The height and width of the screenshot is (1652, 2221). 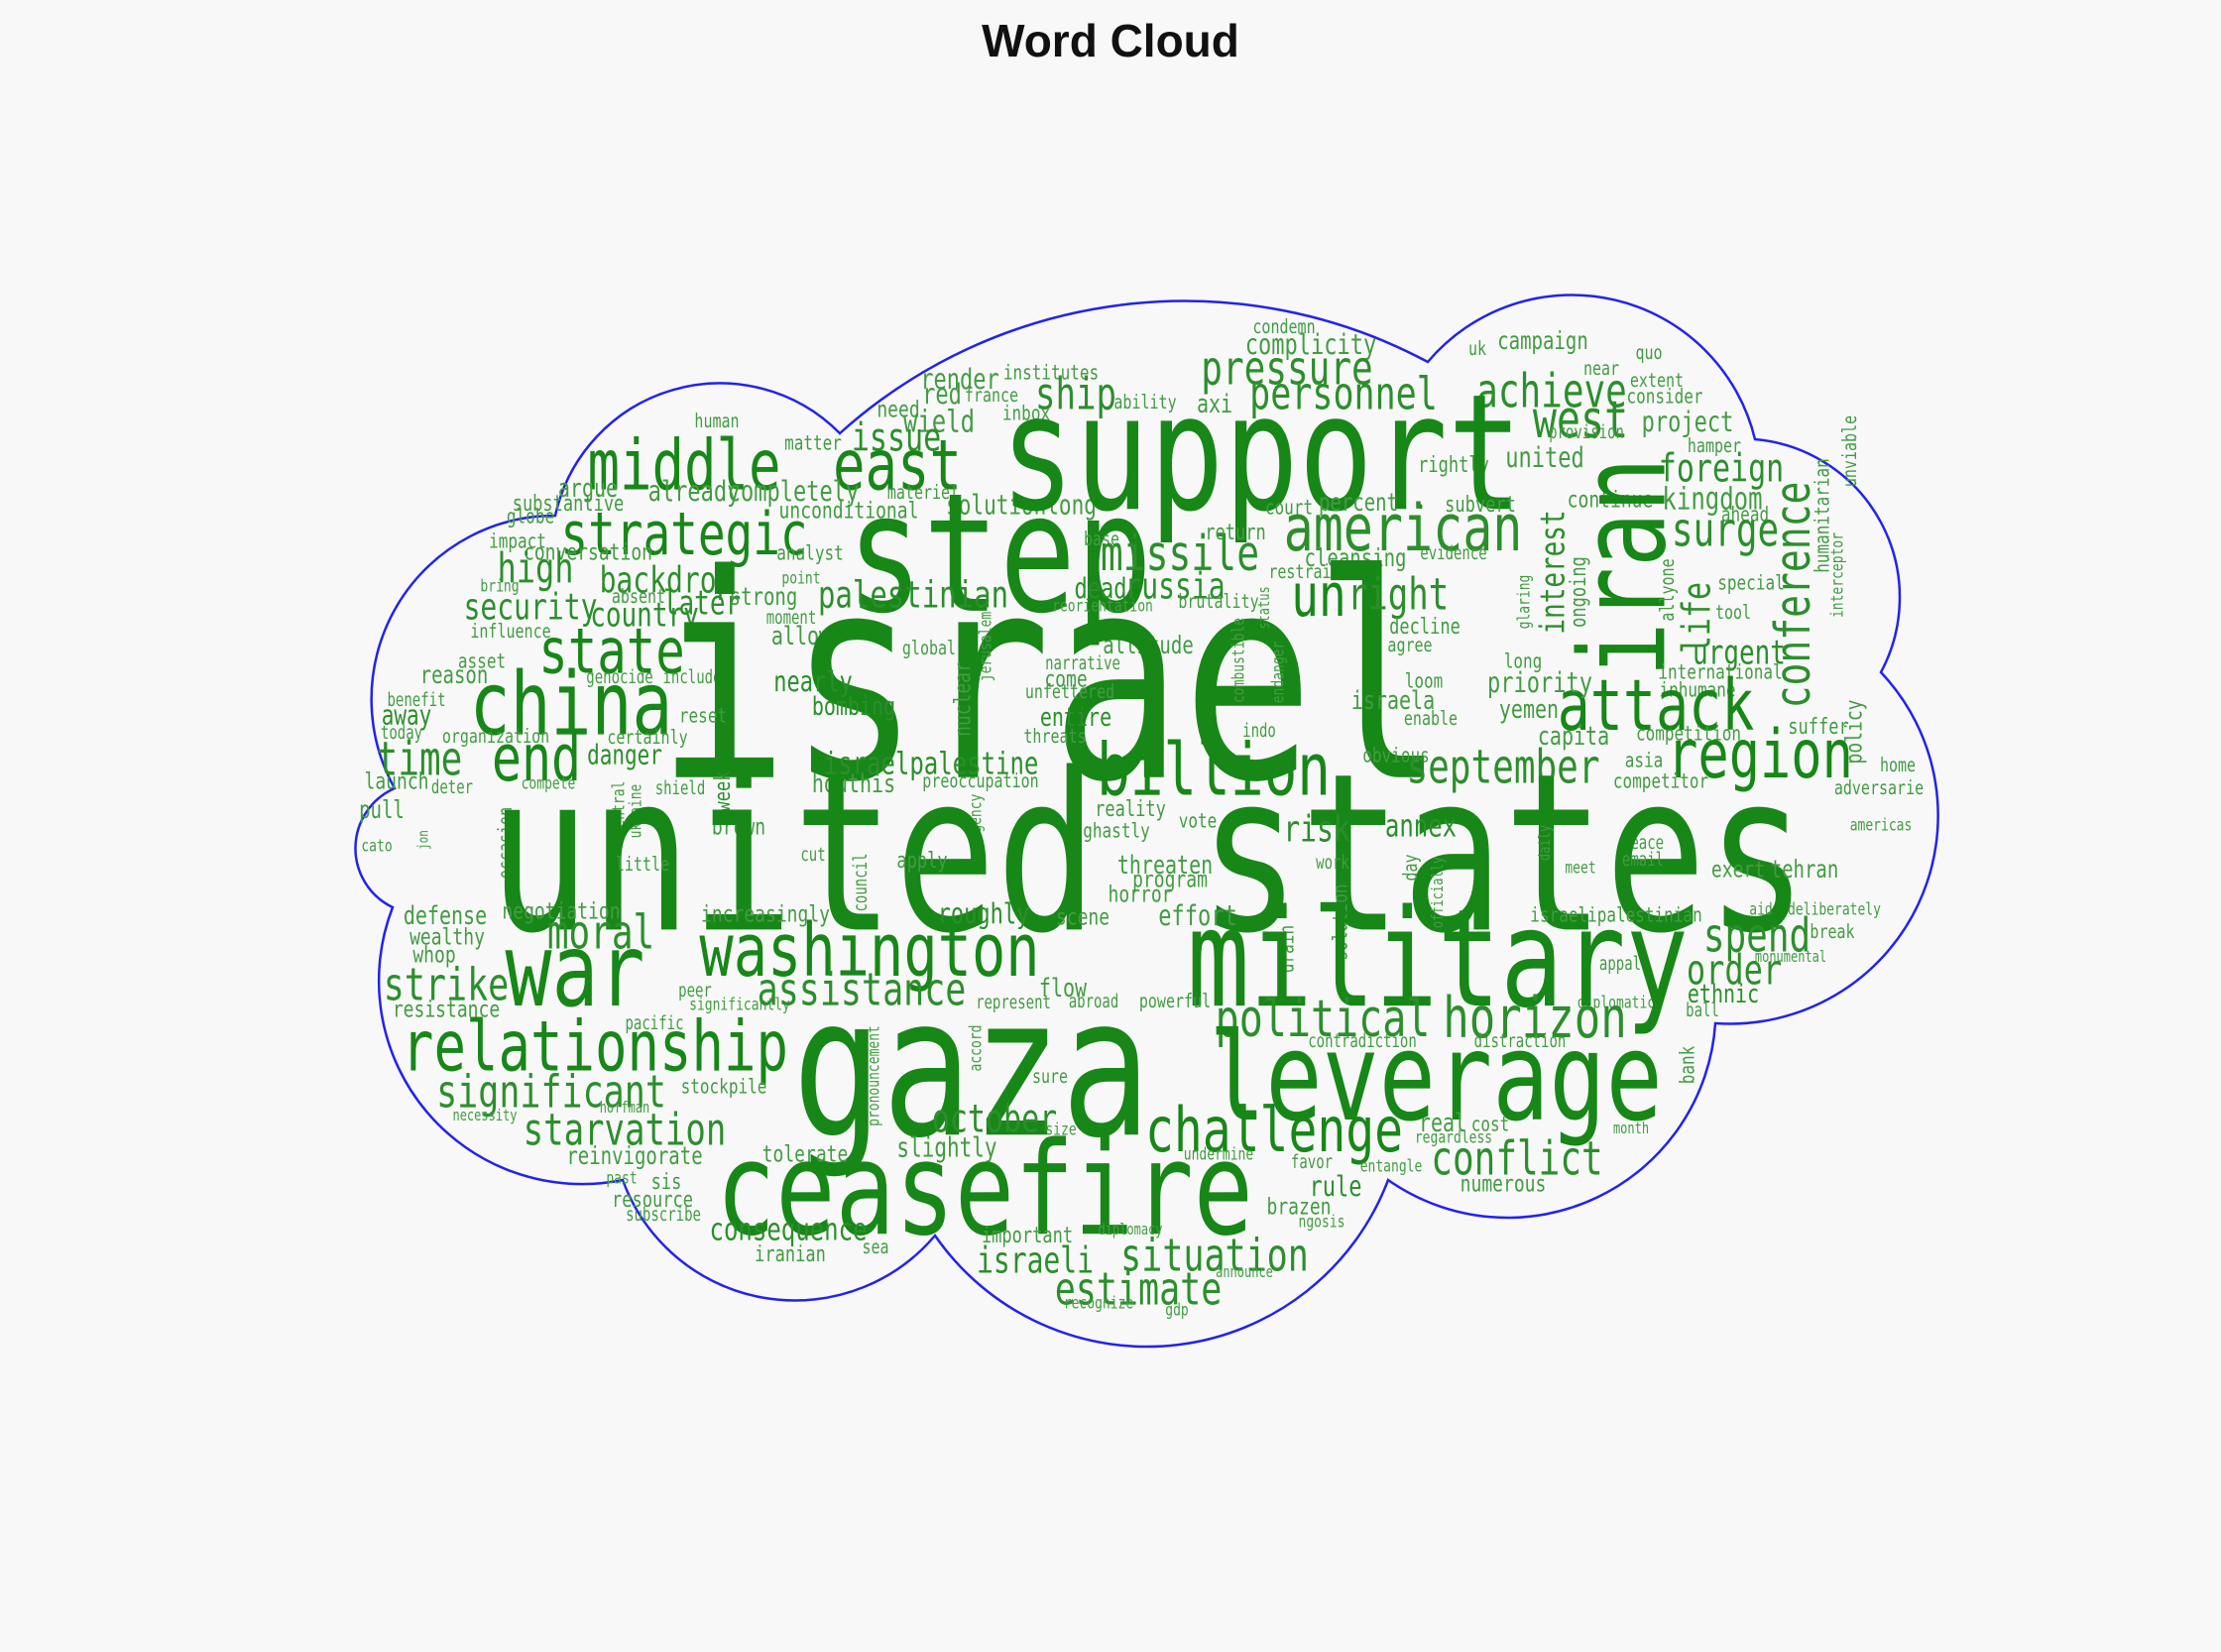 What do you see at coordinates (1760, 755) in the screenshot?
I see `word-region: region` at bounding box center [1760, 755].